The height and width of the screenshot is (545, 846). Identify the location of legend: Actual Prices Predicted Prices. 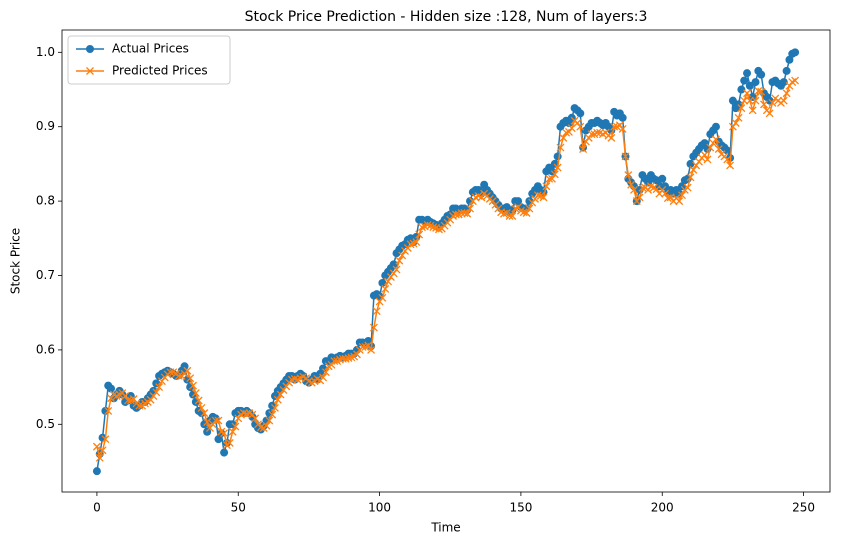
(149, 60).